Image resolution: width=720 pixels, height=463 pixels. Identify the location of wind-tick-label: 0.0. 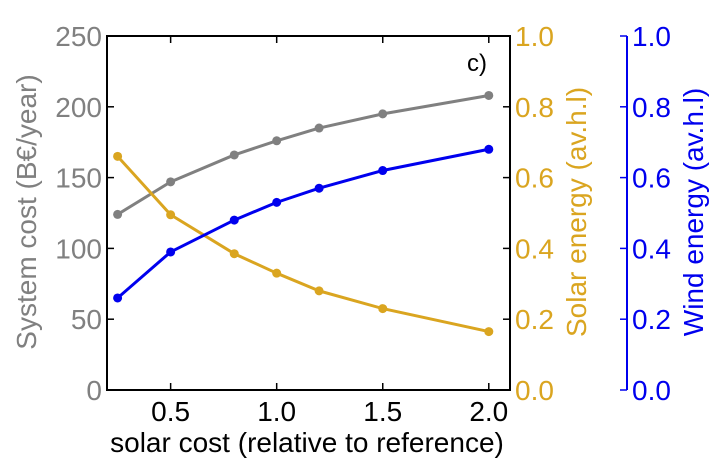
(651, 390).